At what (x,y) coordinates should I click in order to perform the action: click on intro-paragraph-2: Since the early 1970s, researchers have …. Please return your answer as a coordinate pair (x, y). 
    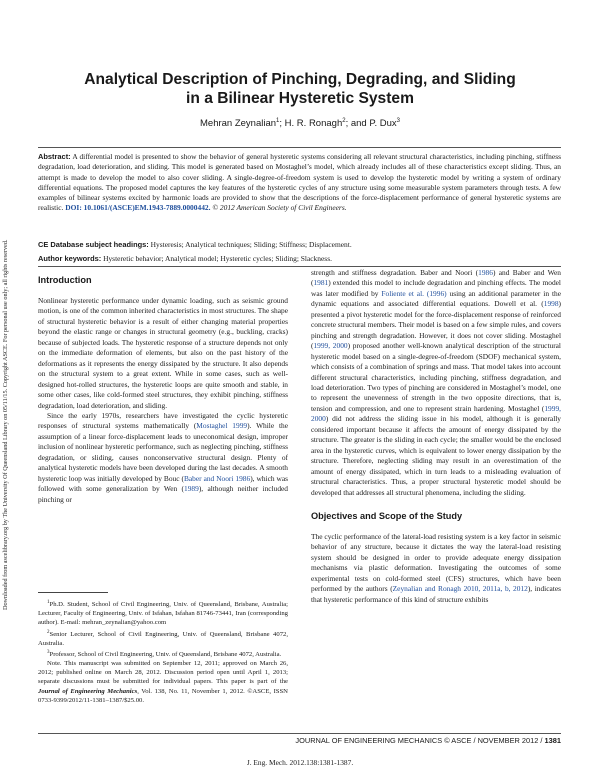
    Looking at the image, I should click on (163, 457).